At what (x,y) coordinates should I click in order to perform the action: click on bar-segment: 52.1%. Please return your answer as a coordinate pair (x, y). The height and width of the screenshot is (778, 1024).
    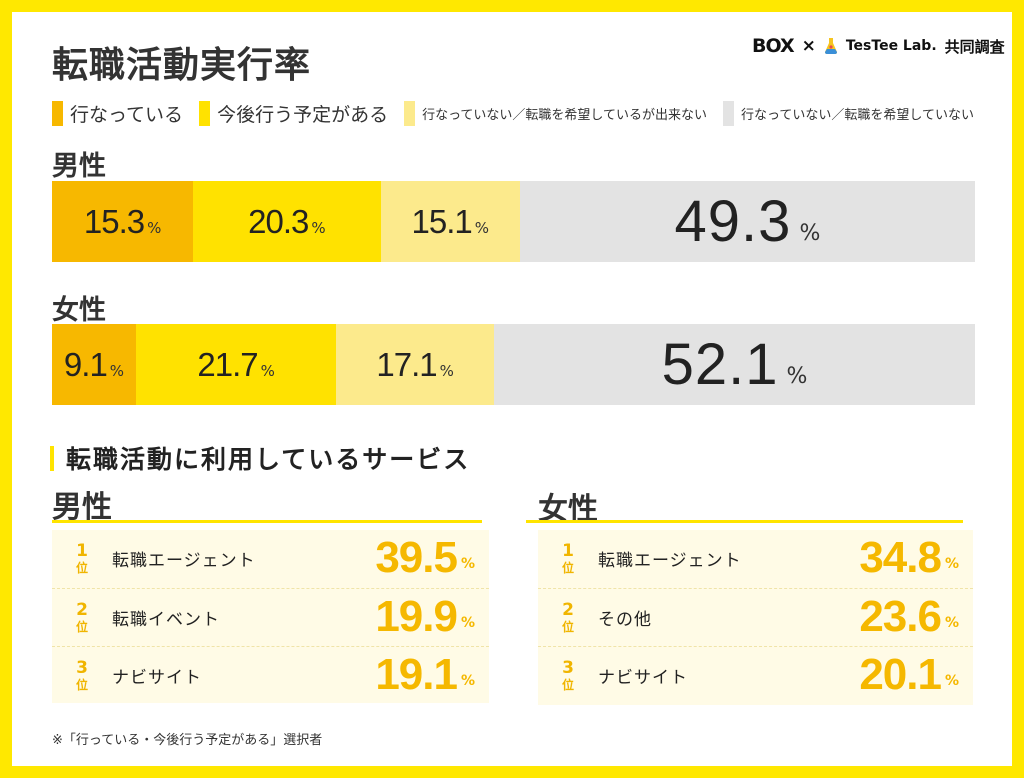
    Looking at the image, I should click on (734, 364).